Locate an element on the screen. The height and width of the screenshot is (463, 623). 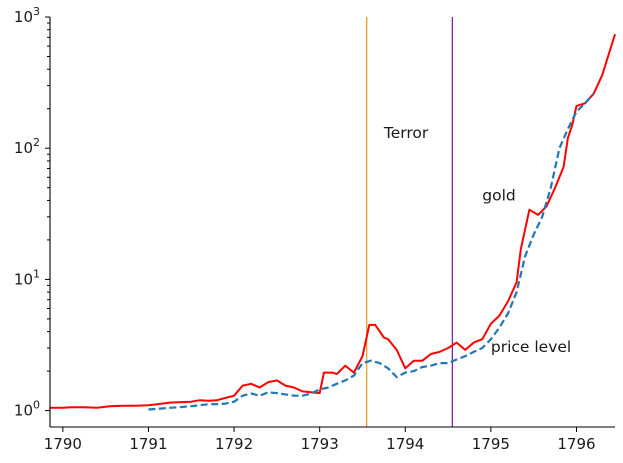
annotation-terror: Terror is located at coordinates (406, 133).